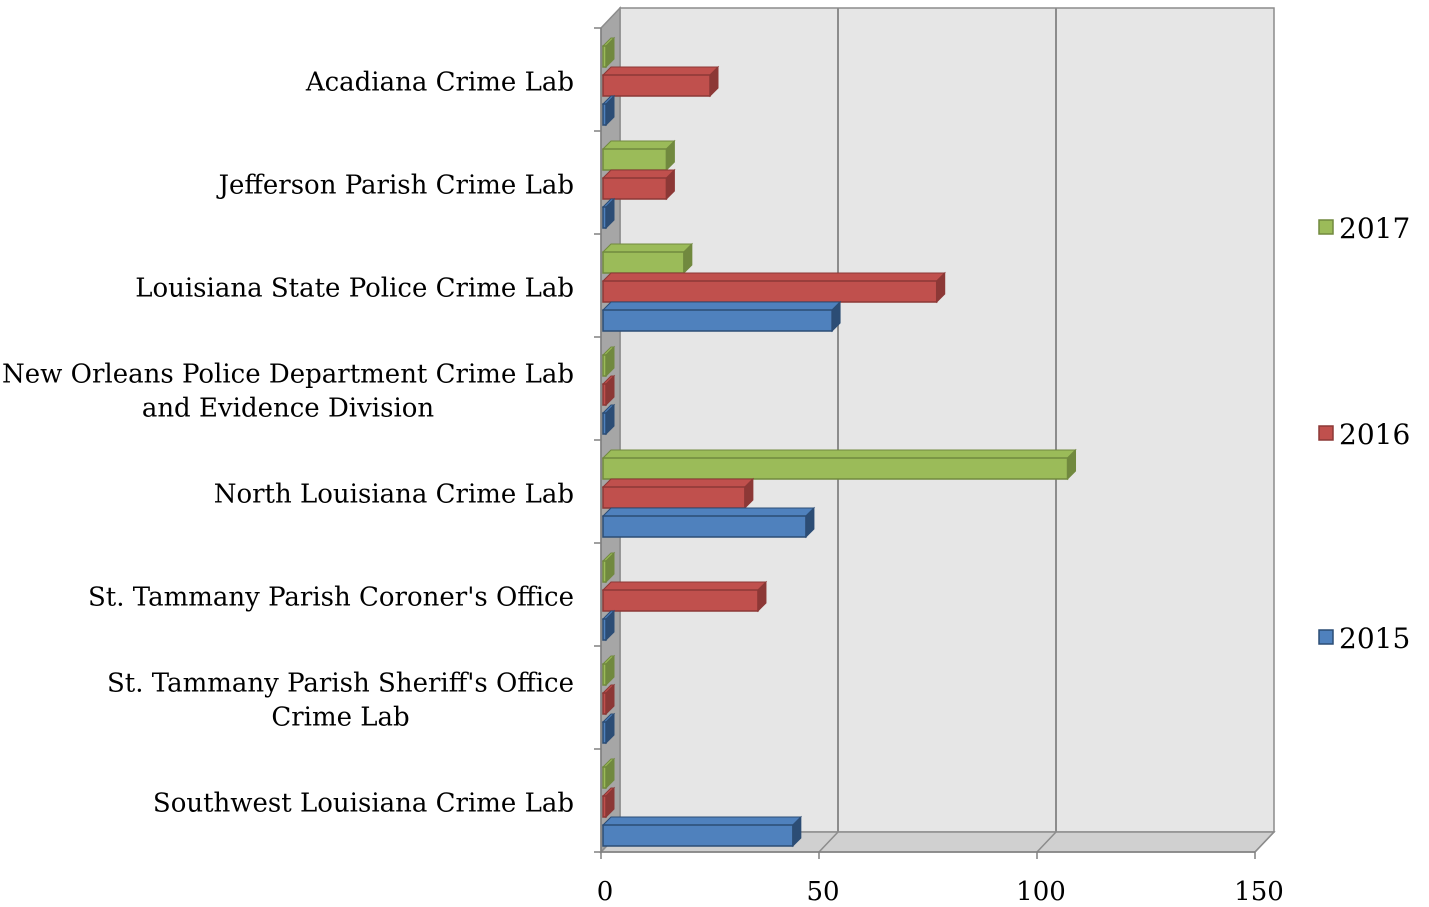  Describe the element at coordinates (288, 409) in the screenshot. I see `category-label: and Evidence Division` at that location.